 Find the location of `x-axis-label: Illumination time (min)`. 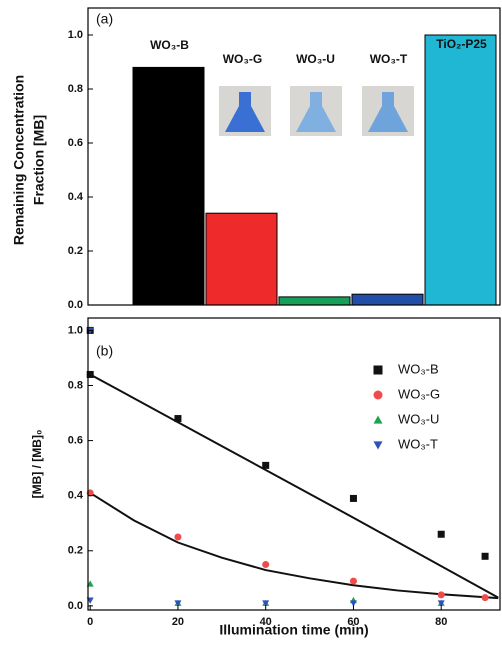

x-axis-label: Illumination time (min) is located at coordinates (293, 630).